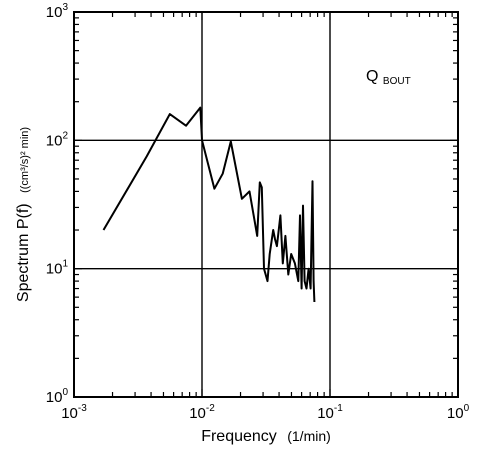 This screenshot has width=482, height=452. Describe the element at coordinates (65, 392) in the screenshot. I see `y-tick-exponent: 0` at that location.